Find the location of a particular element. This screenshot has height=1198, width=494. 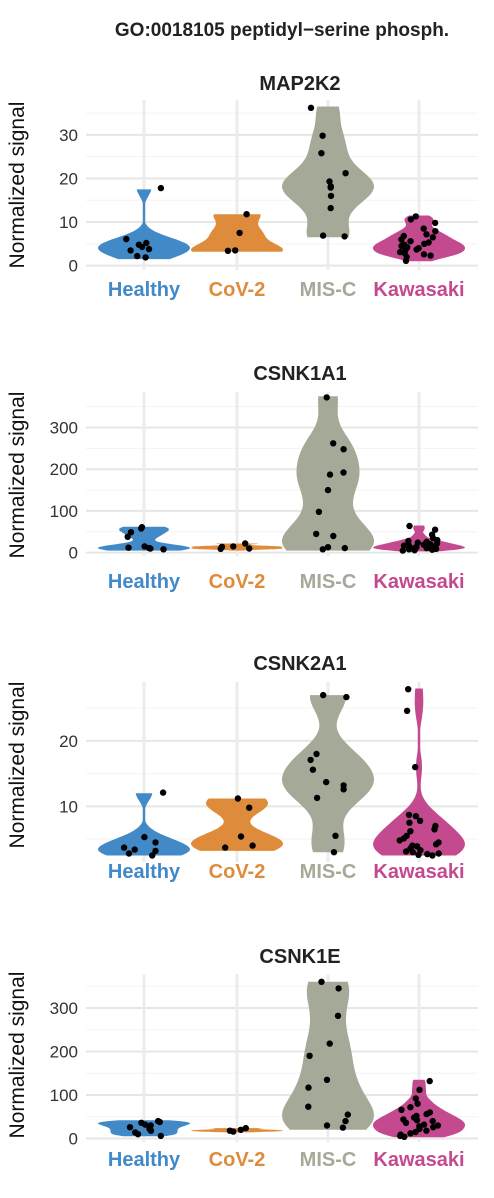

y-tick-label: 10 is located at coordinates (68, 806).